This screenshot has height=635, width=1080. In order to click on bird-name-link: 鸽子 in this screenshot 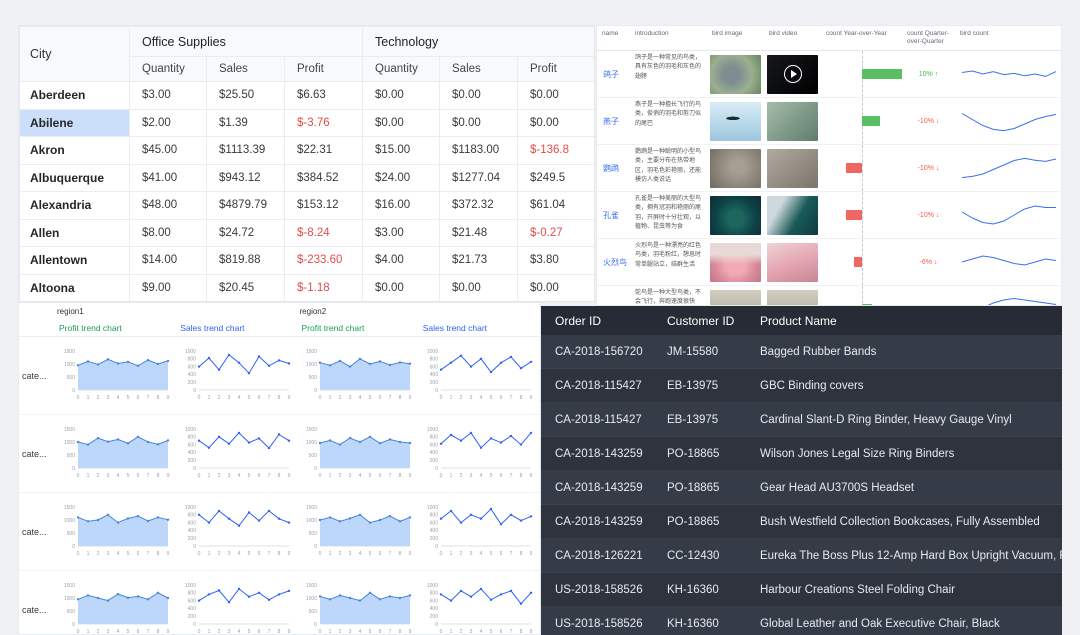, I will do `click(613, 74)`.